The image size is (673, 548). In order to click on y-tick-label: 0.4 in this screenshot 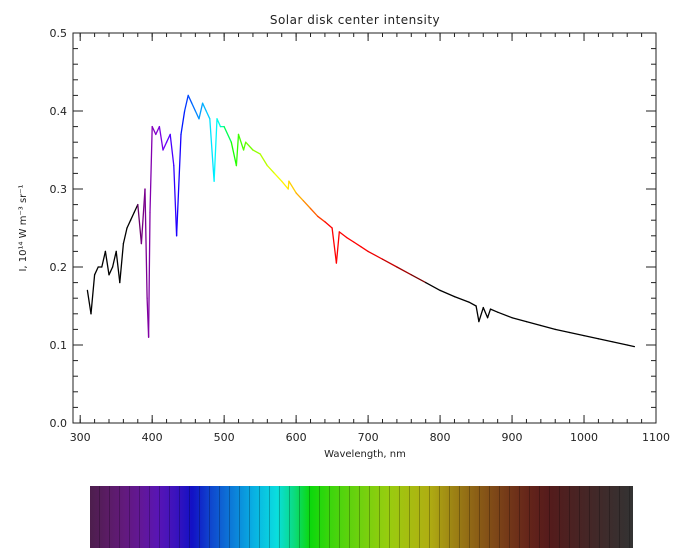, I will do `click(59, 111)`.